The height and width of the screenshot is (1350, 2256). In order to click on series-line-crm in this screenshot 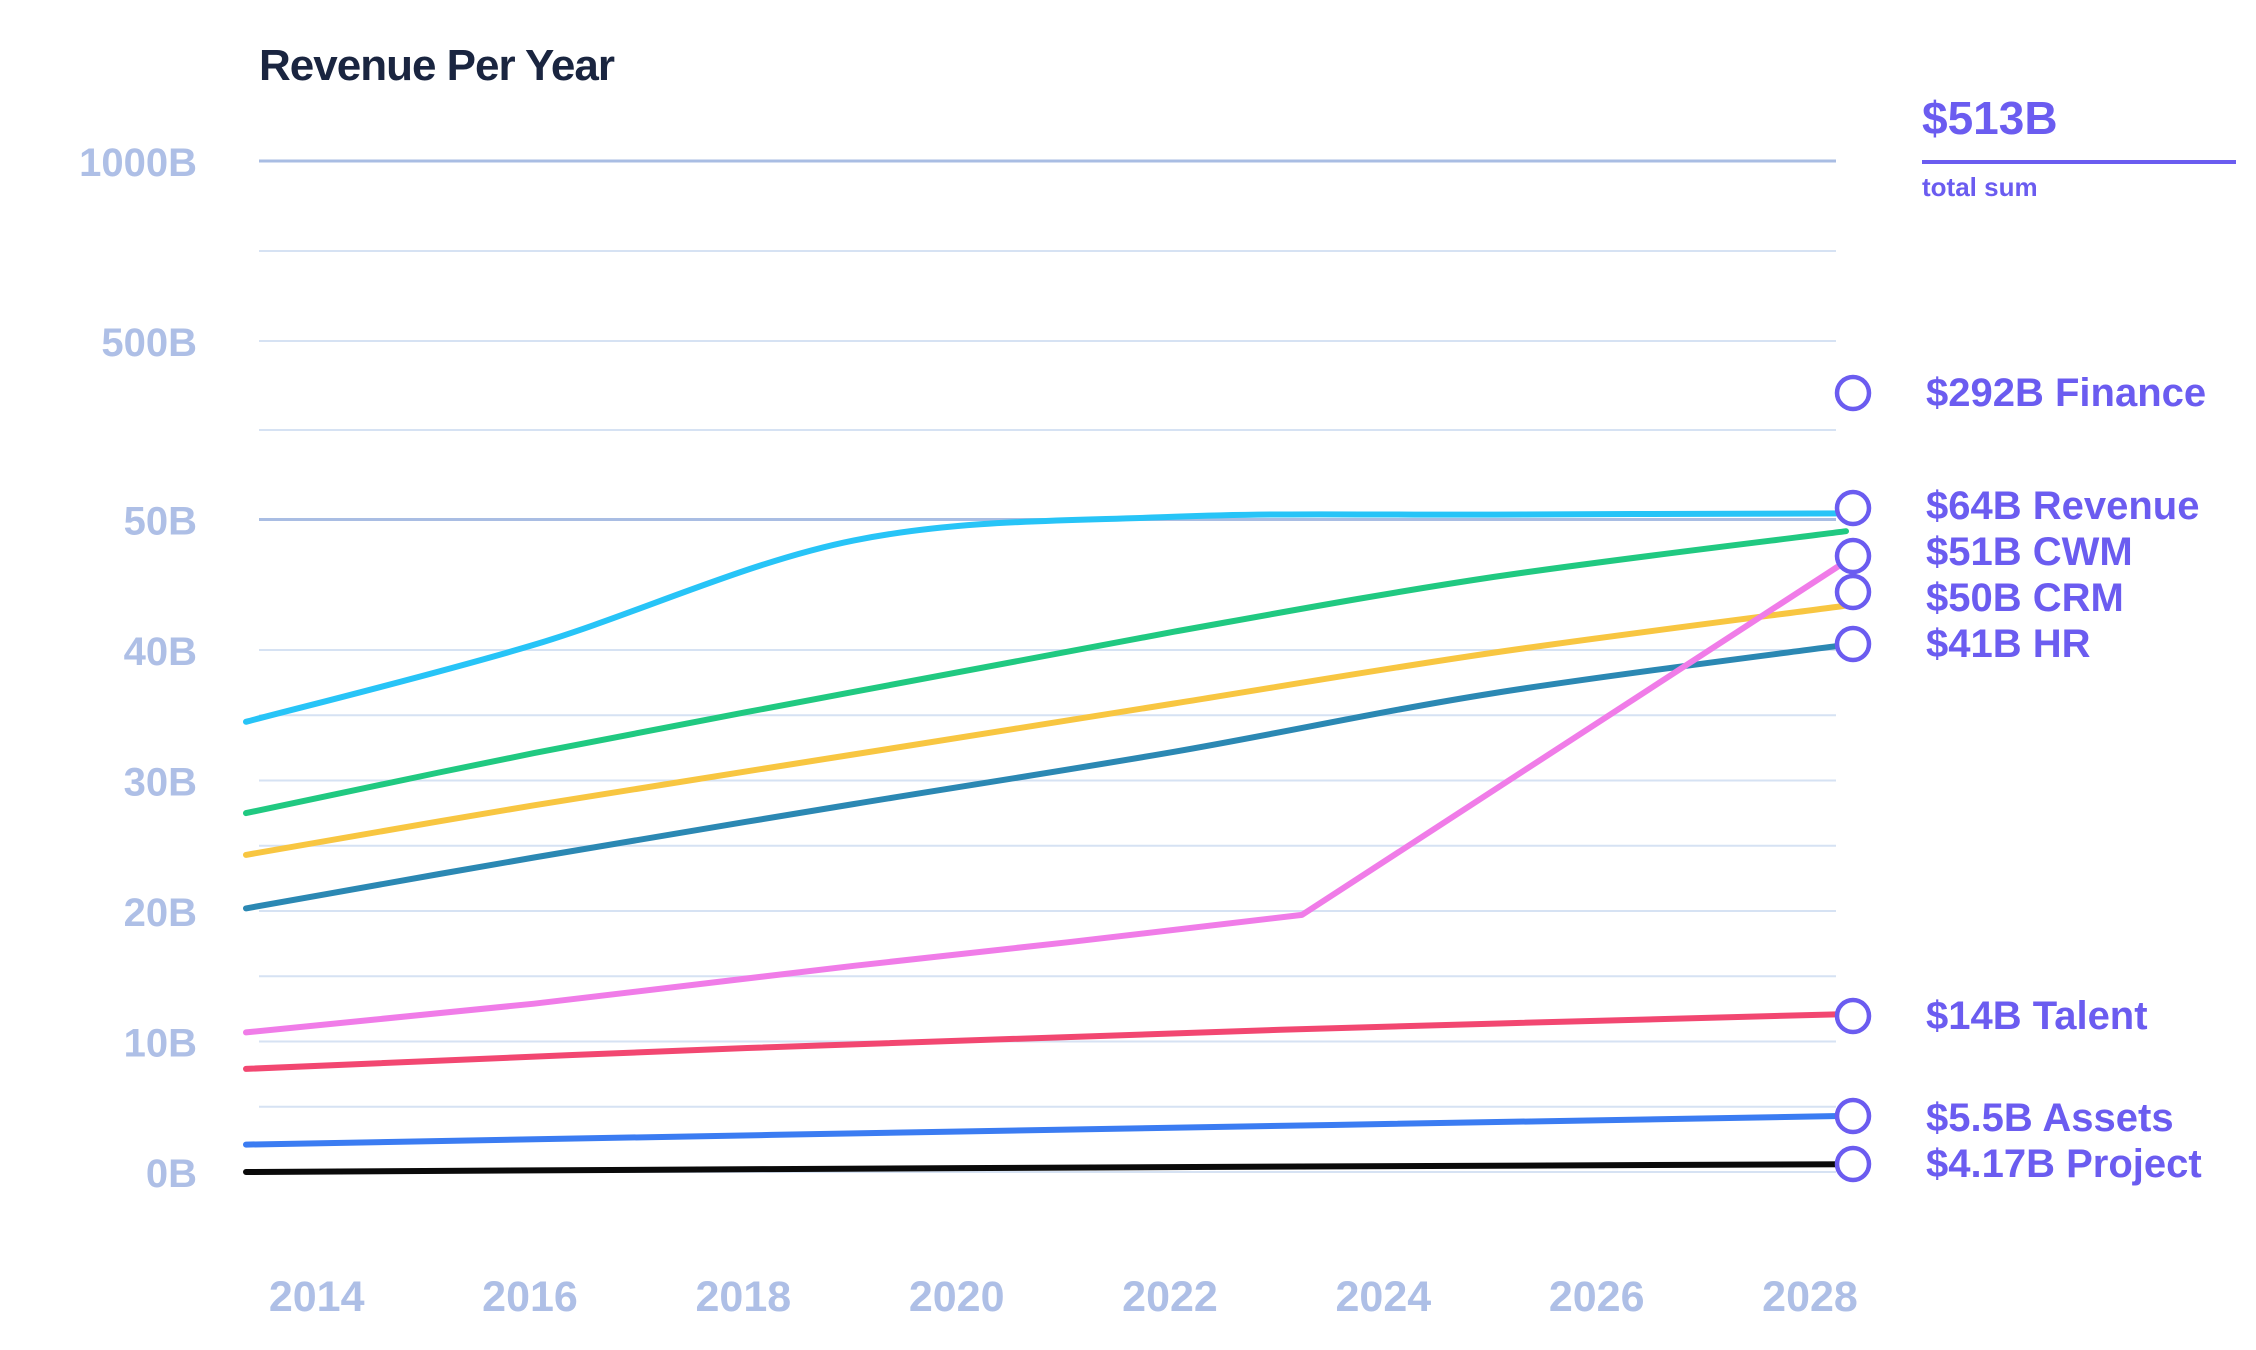, I will do `click(1046, 730)`.